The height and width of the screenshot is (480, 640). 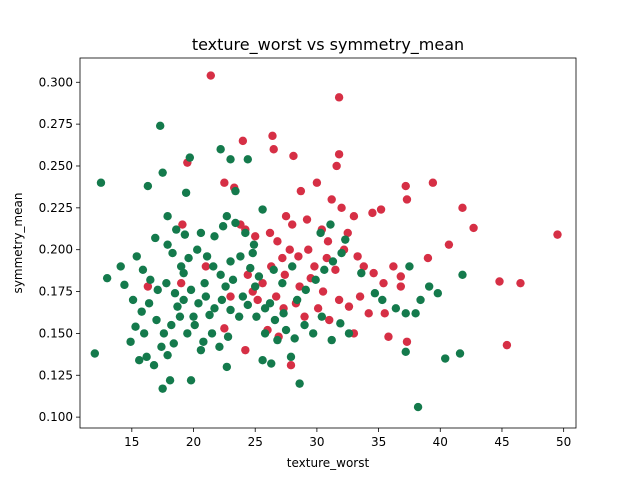 What do you see at coordinates (501, 442) in the screenshot?
I see `x-tick-label: 45` at bounding box center [501, 442].